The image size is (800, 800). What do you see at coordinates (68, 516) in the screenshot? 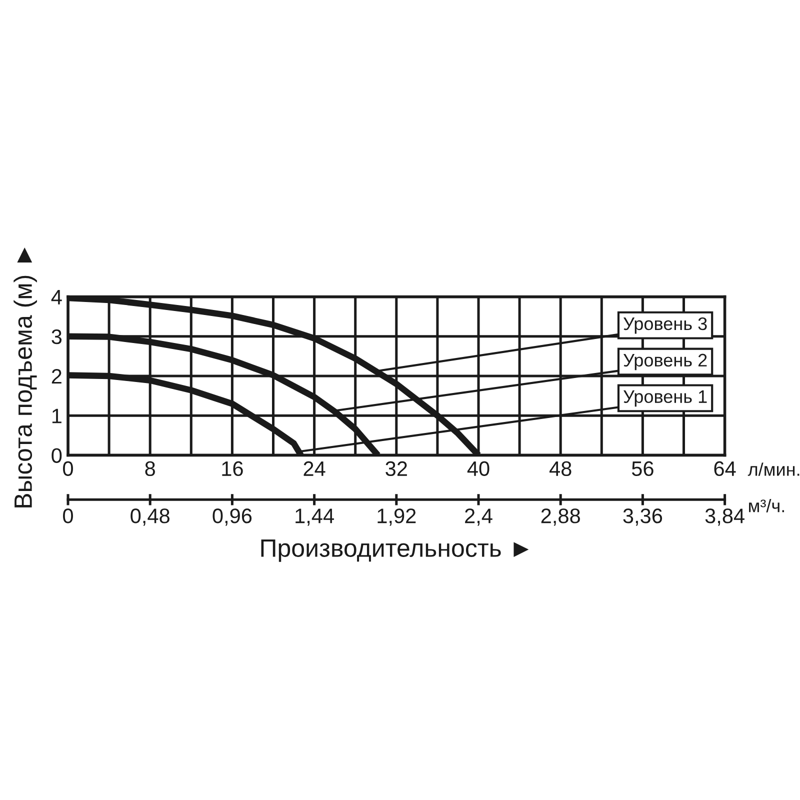
I see `x2-tick-label: 0` at bounding box center [68, 516].